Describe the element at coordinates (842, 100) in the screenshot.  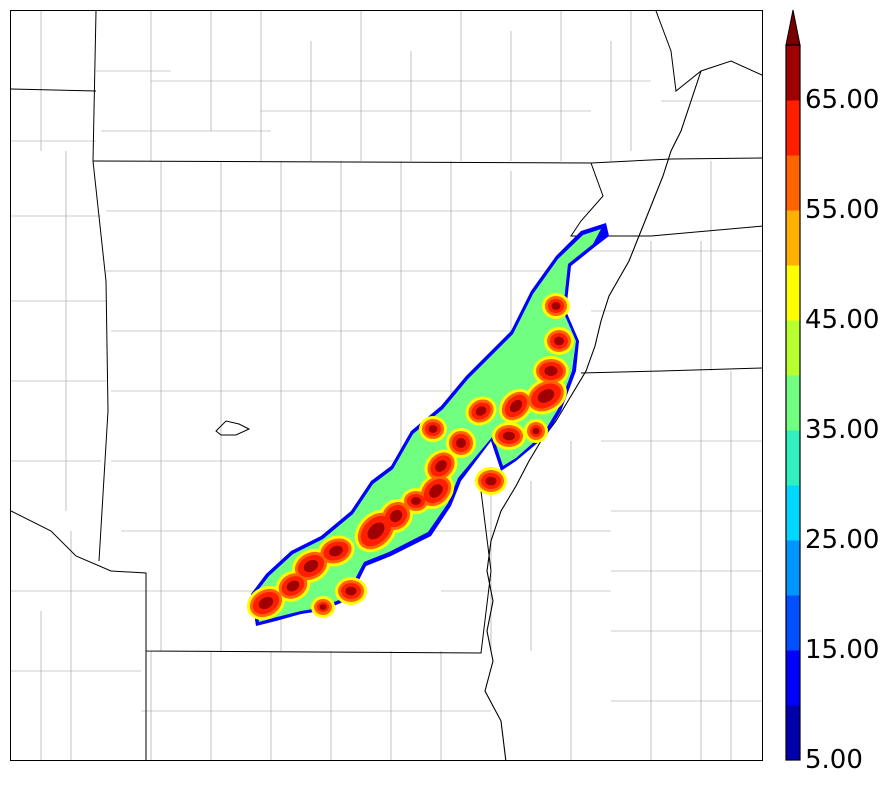
I see `colorbar-tick-label: 65.00` at that location.